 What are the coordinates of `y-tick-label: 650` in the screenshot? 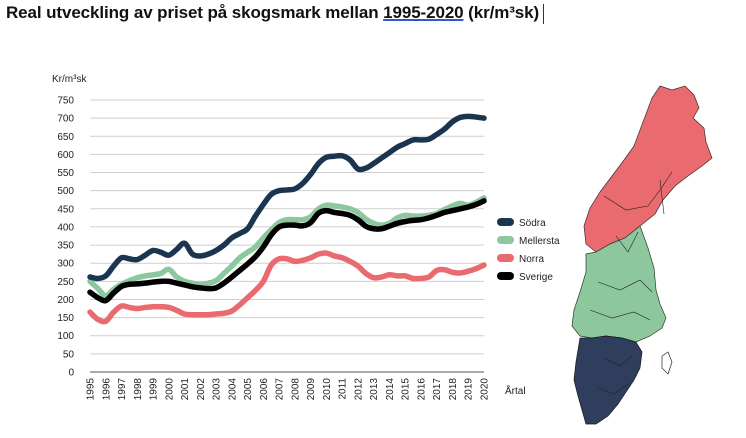 It's located at (65, 137).